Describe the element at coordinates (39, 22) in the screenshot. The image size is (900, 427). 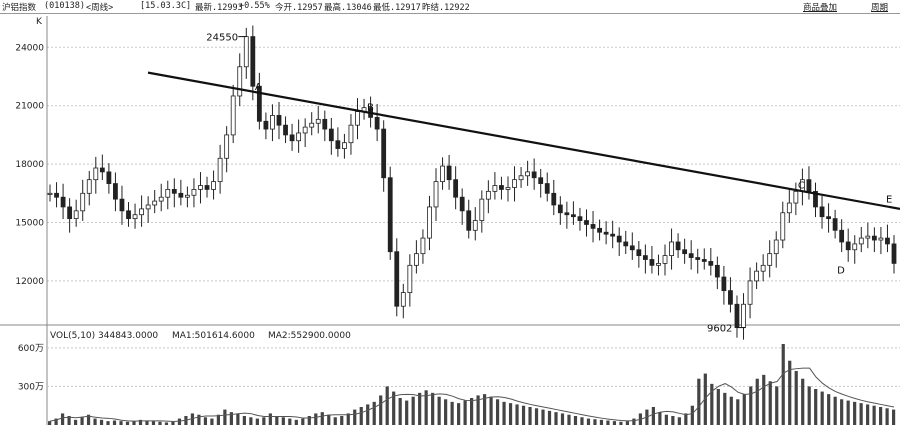
I see `price-axis-label: K` at that location.